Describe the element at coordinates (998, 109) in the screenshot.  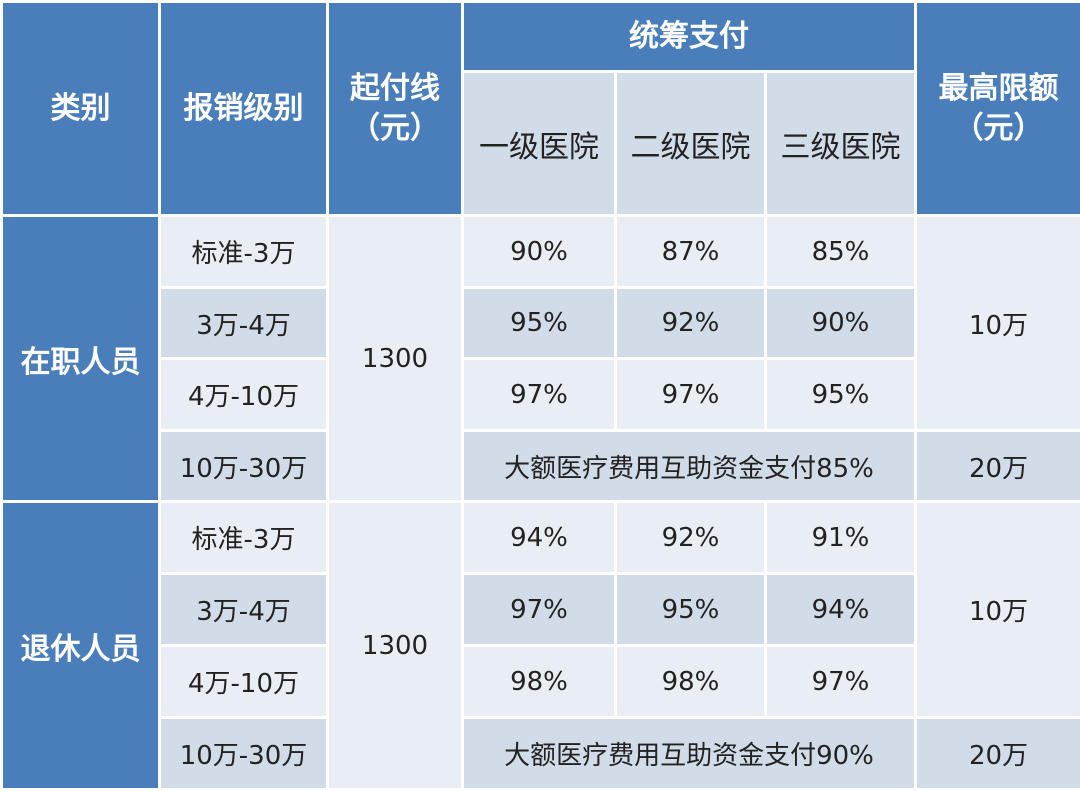
I see `header-max-limit: 最高限额 （元）` at that location.